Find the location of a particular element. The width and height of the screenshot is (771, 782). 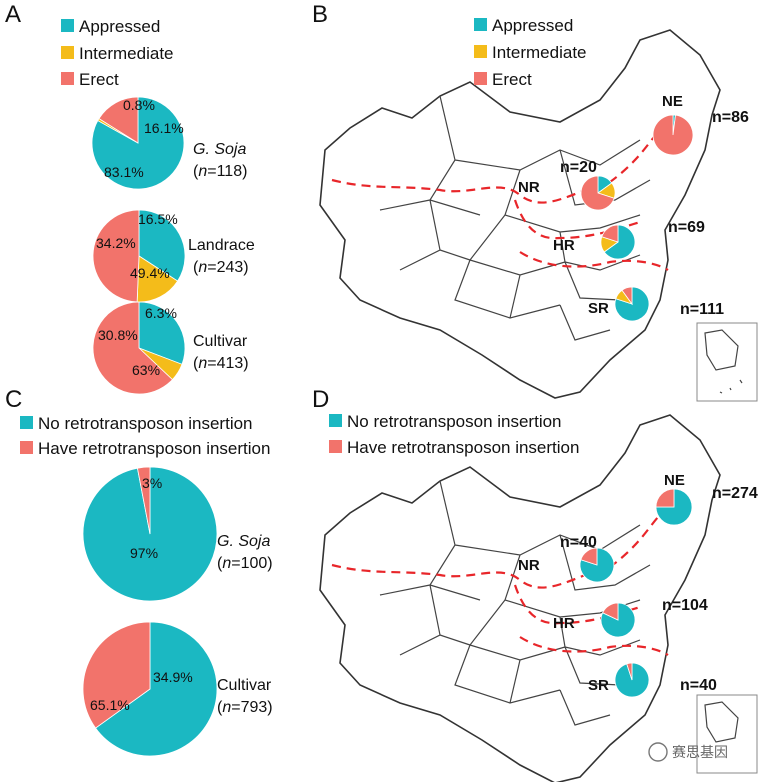

pie-c-g-soja-n: (n=100) is located at coordinates (245, 563).